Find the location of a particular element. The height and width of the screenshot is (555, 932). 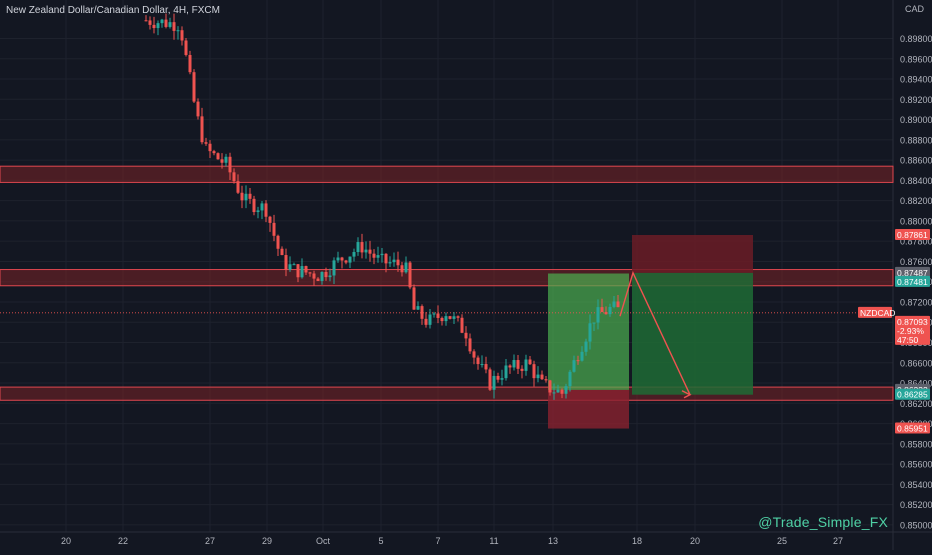

x-tick-label: 27 is located at coordinates (210, 541).